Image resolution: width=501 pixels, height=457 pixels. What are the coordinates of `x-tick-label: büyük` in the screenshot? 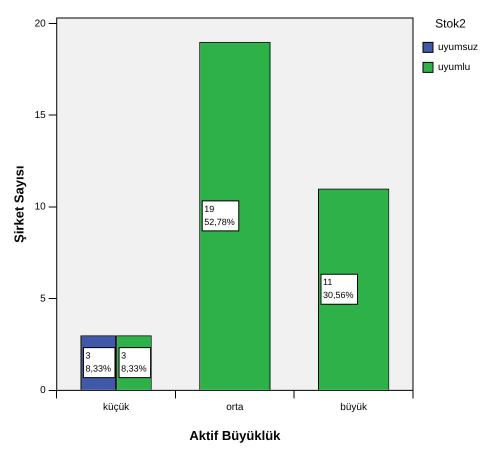 It's located at (354, 408).